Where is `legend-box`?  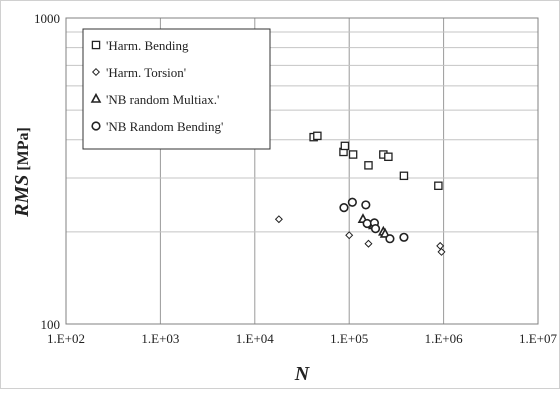 legend-box is located at coordinates (176, 89).